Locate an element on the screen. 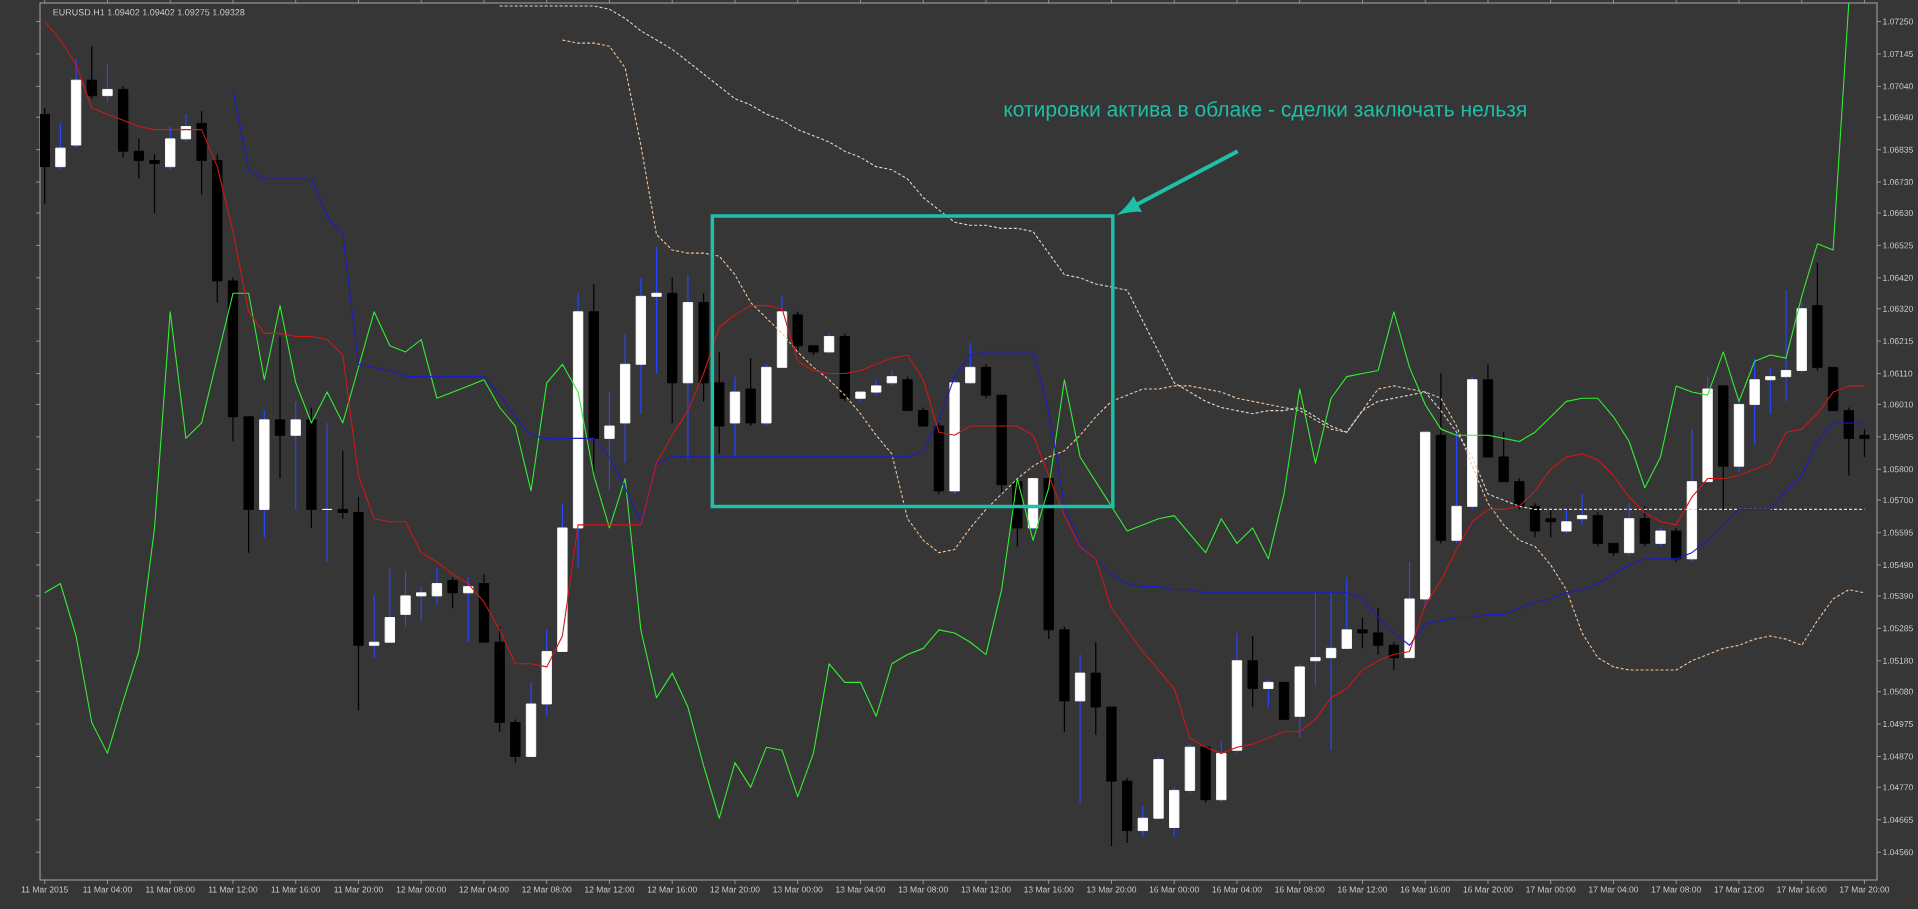 Image resolution: width=1918 pixels, height=909 pixels. y-tick-label: 1.06110 is located at coordinates (1898, 373).